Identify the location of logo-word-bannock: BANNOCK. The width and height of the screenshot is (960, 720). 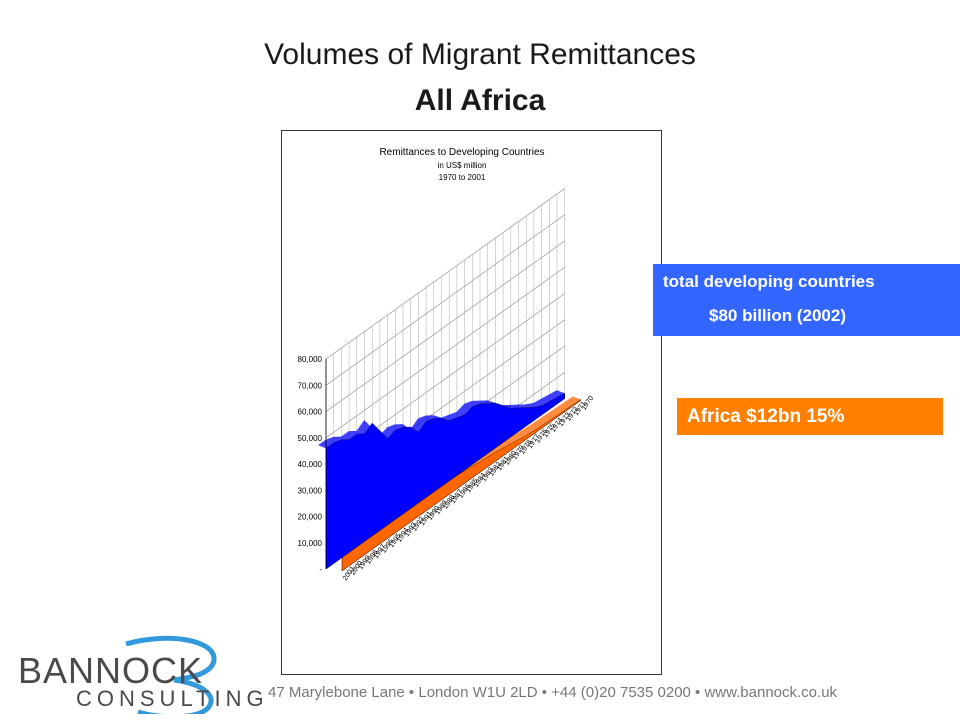
(111, 670).